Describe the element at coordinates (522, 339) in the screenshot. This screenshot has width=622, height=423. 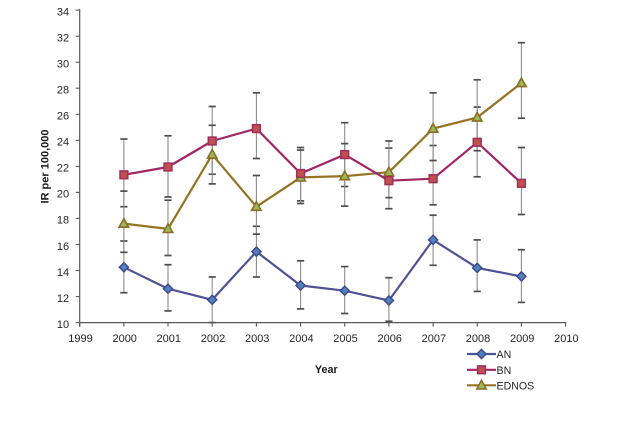
I see `svg-text: 2009` at that location.